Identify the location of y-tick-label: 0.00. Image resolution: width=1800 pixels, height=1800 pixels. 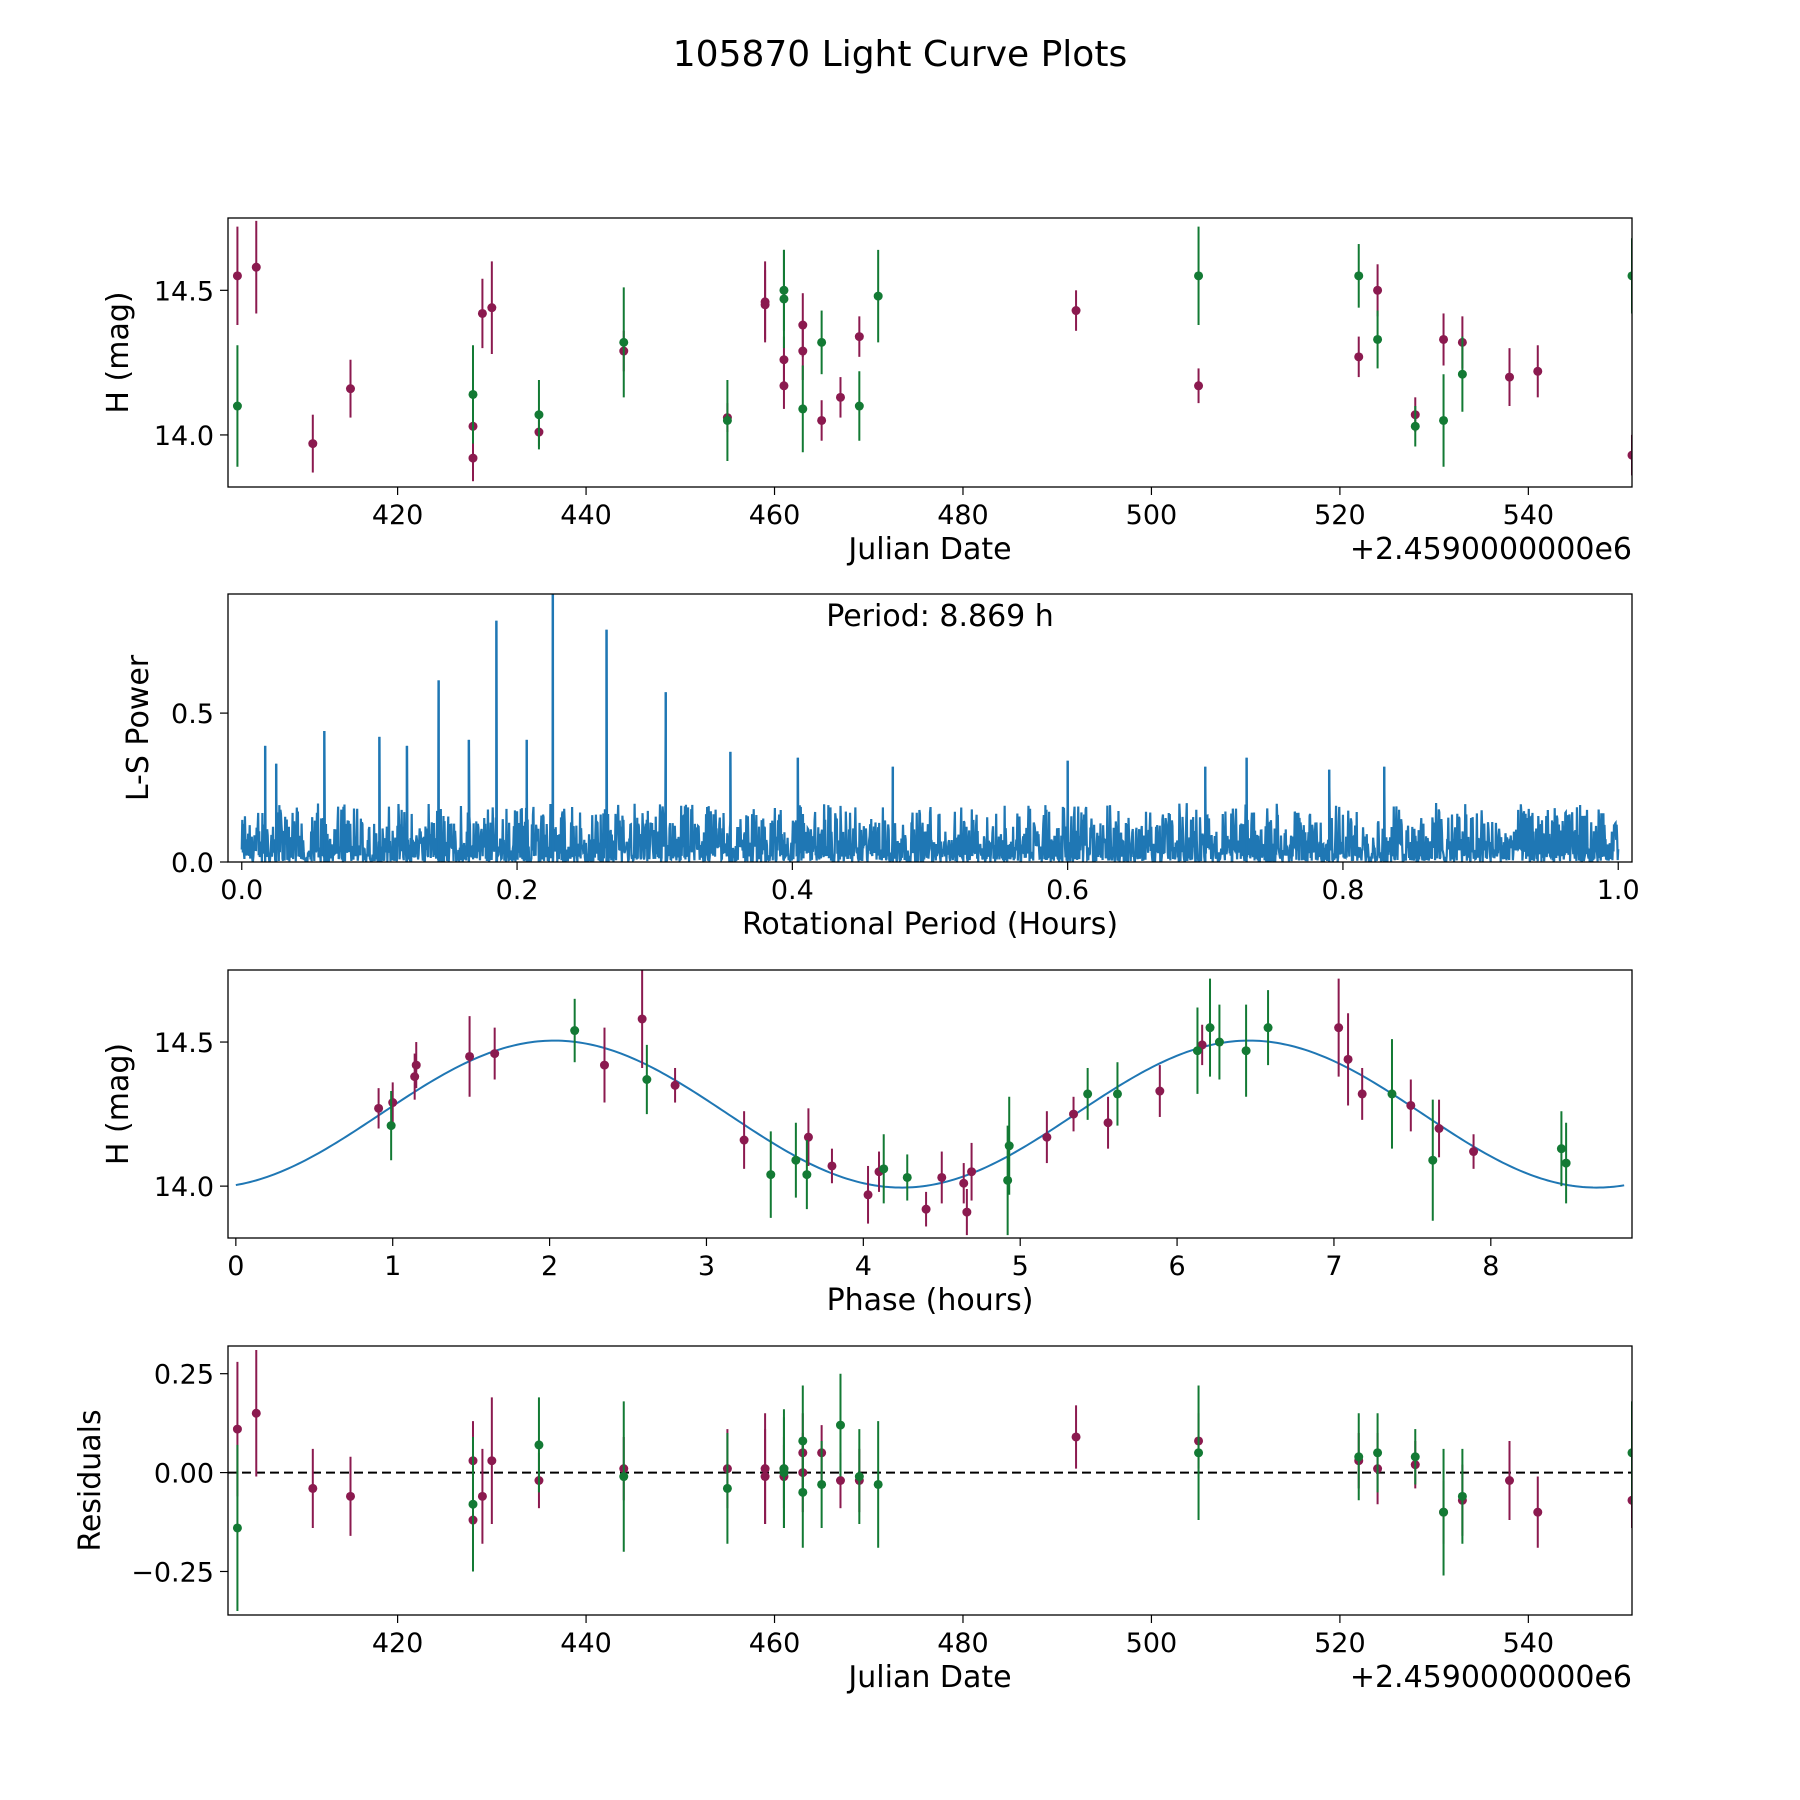
(184, 1474).